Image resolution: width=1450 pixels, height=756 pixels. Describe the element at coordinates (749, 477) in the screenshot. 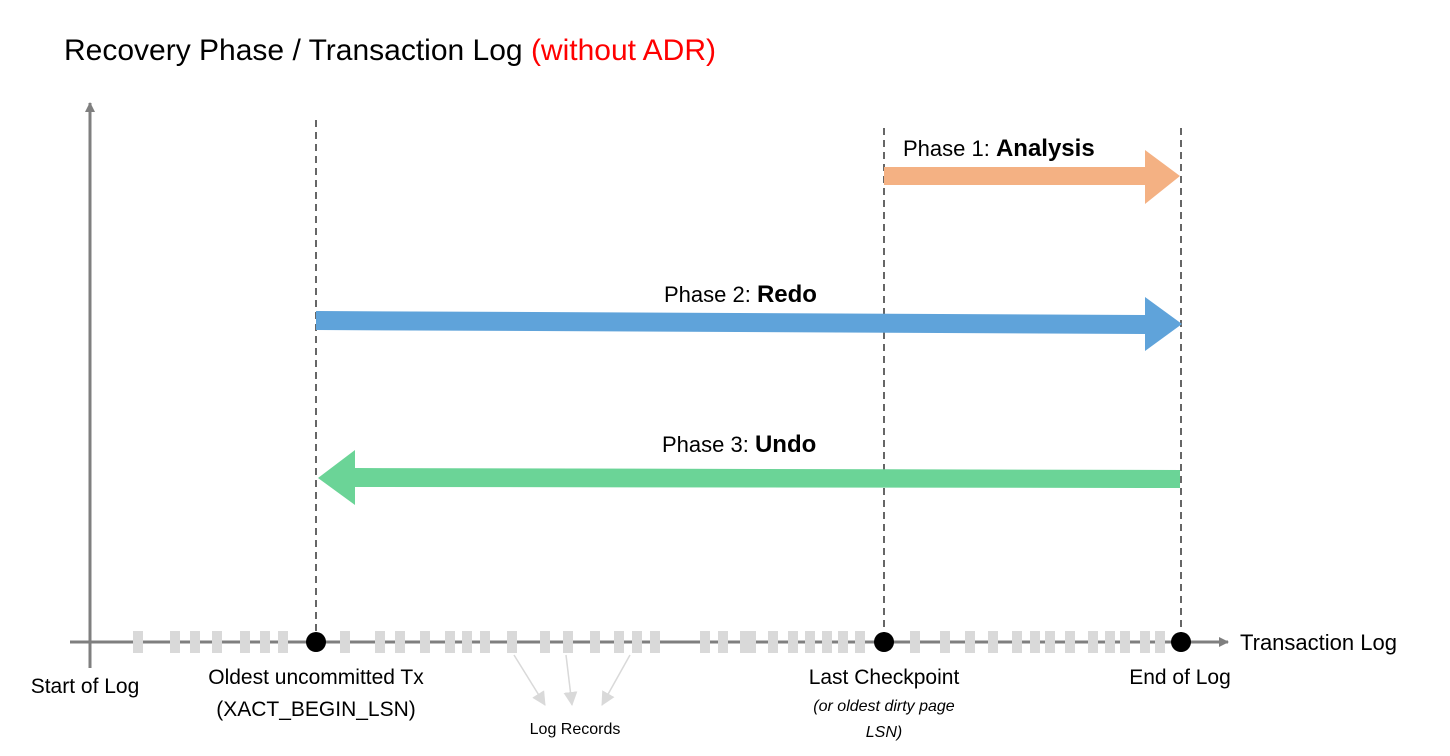

I see `undo-arrow` at that location.